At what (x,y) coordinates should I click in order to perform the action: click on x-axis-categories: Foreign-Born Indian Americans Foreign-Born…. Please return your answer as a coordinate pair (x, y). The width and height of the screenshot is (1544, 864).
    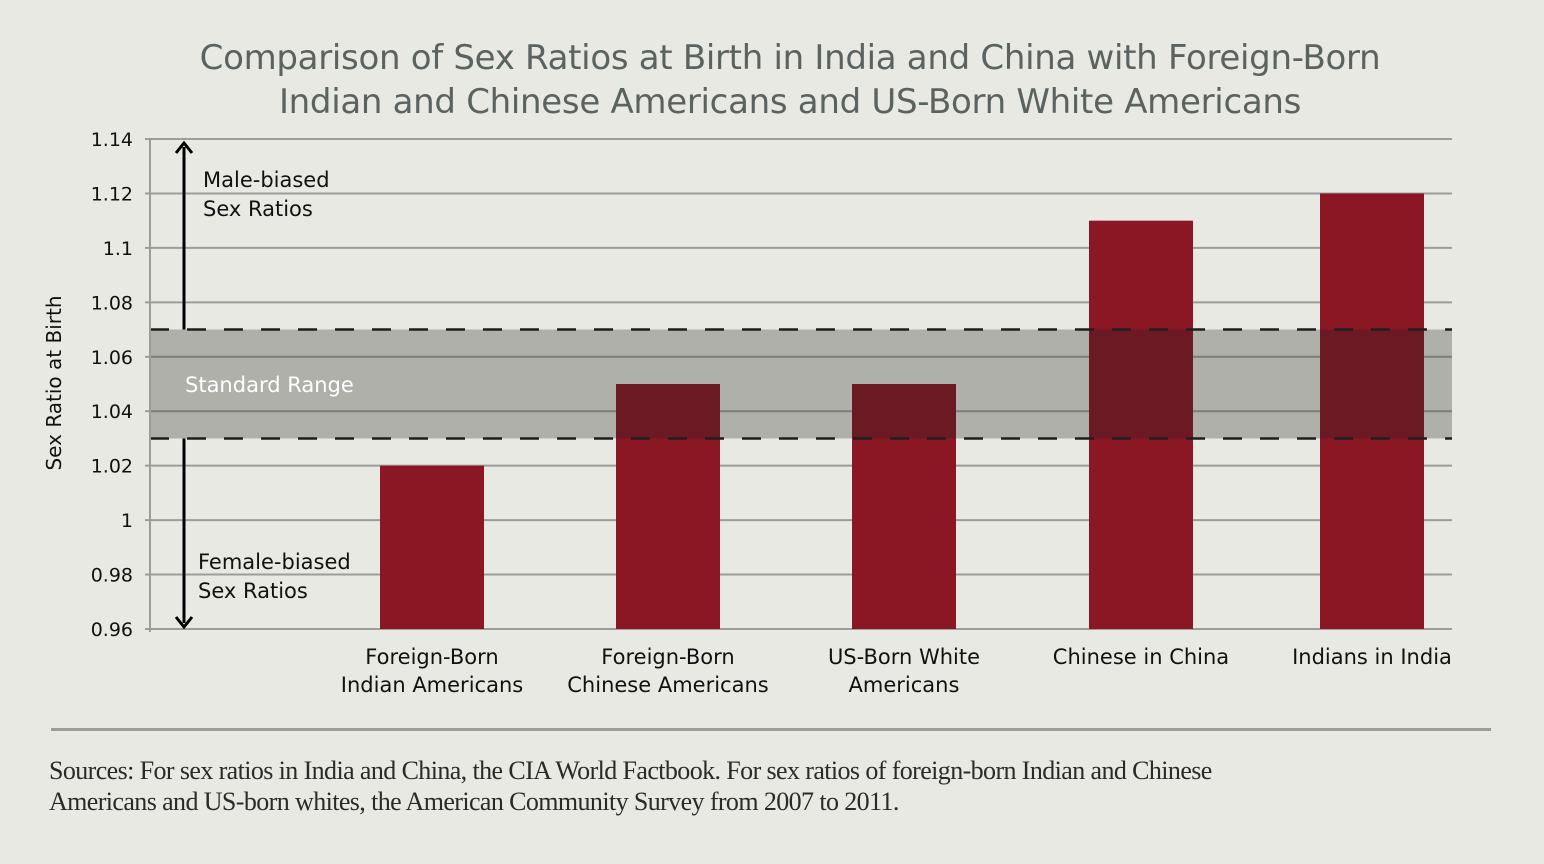
    Looking at the image, I should click on (896, 671).